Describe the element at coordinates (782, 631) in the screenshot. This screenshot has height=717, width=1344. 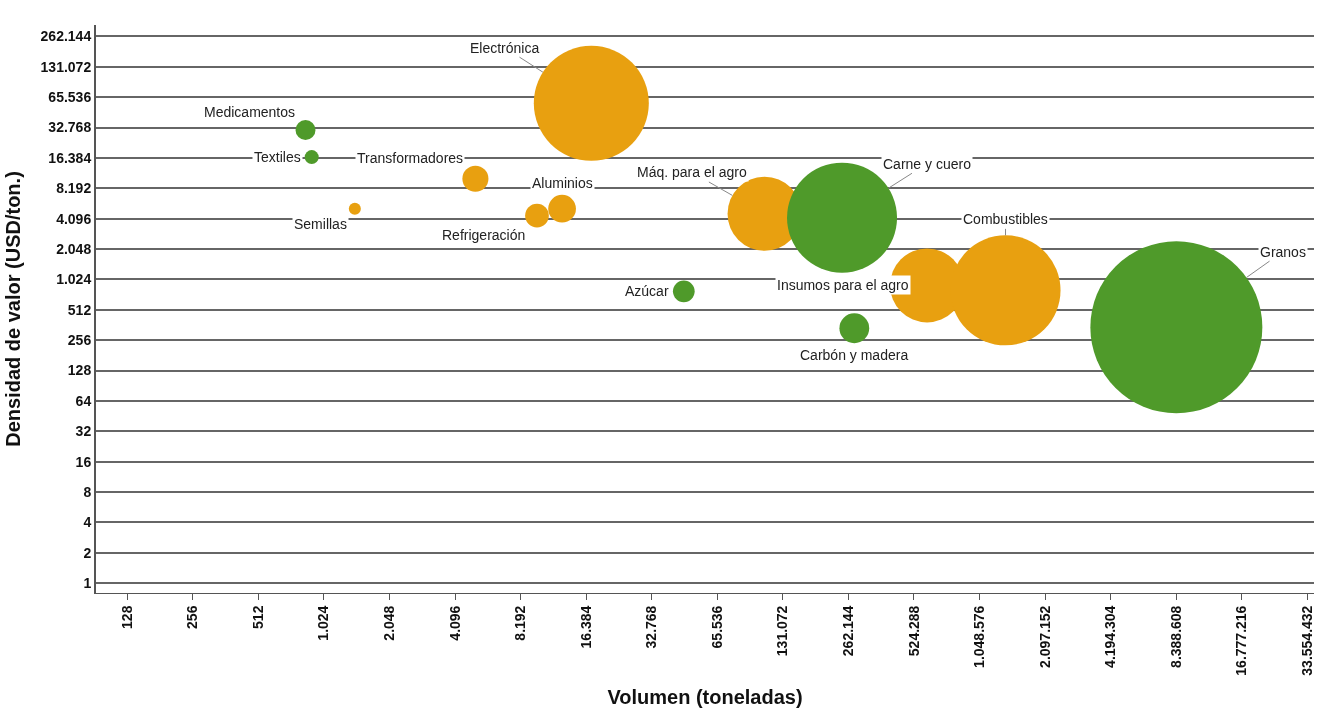
I see `x-tick-label: 131.072` at that location.